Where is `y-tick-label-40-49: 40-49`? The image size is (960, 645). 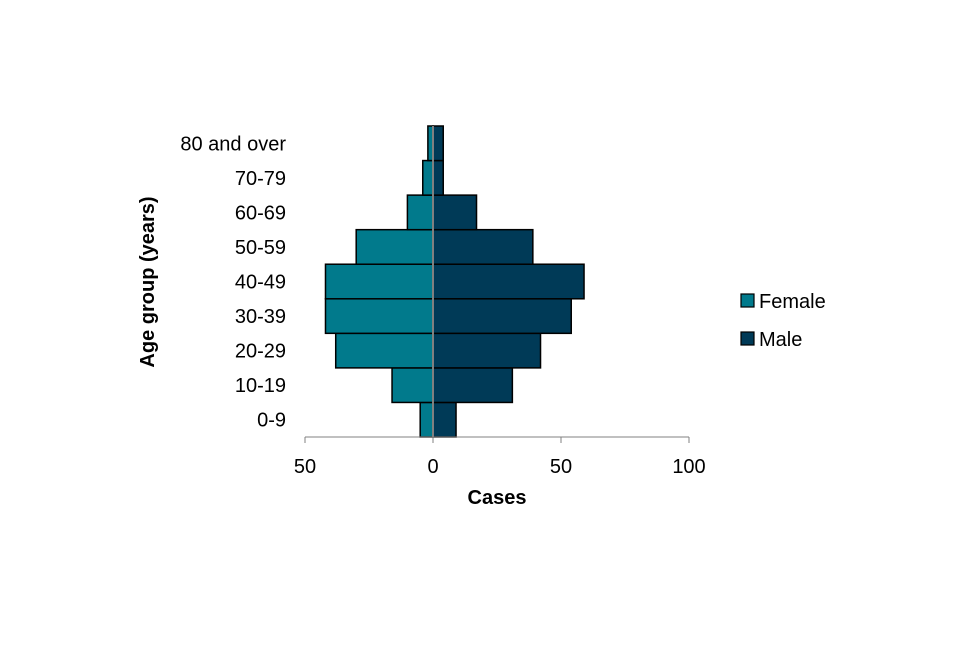
y-tick-label-40-49: 40-49 is located at coordinates (260, 283).